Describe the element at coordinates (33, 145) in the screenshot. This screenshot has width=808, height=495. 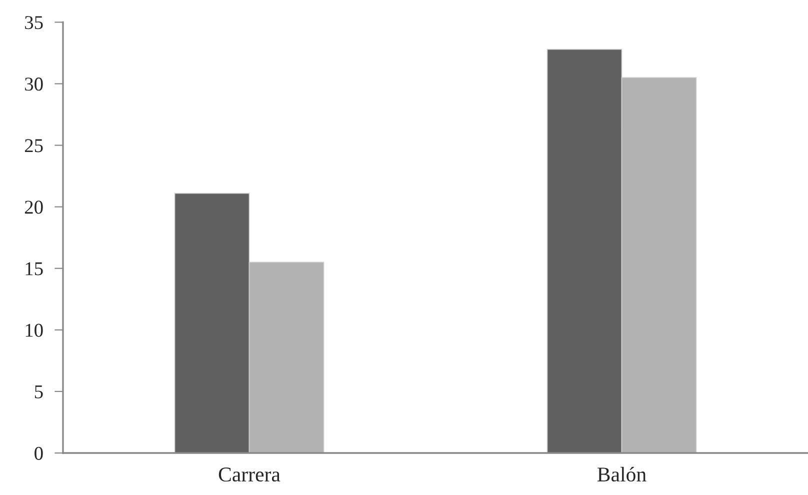
I see `y-tick-label: 25` at that location.